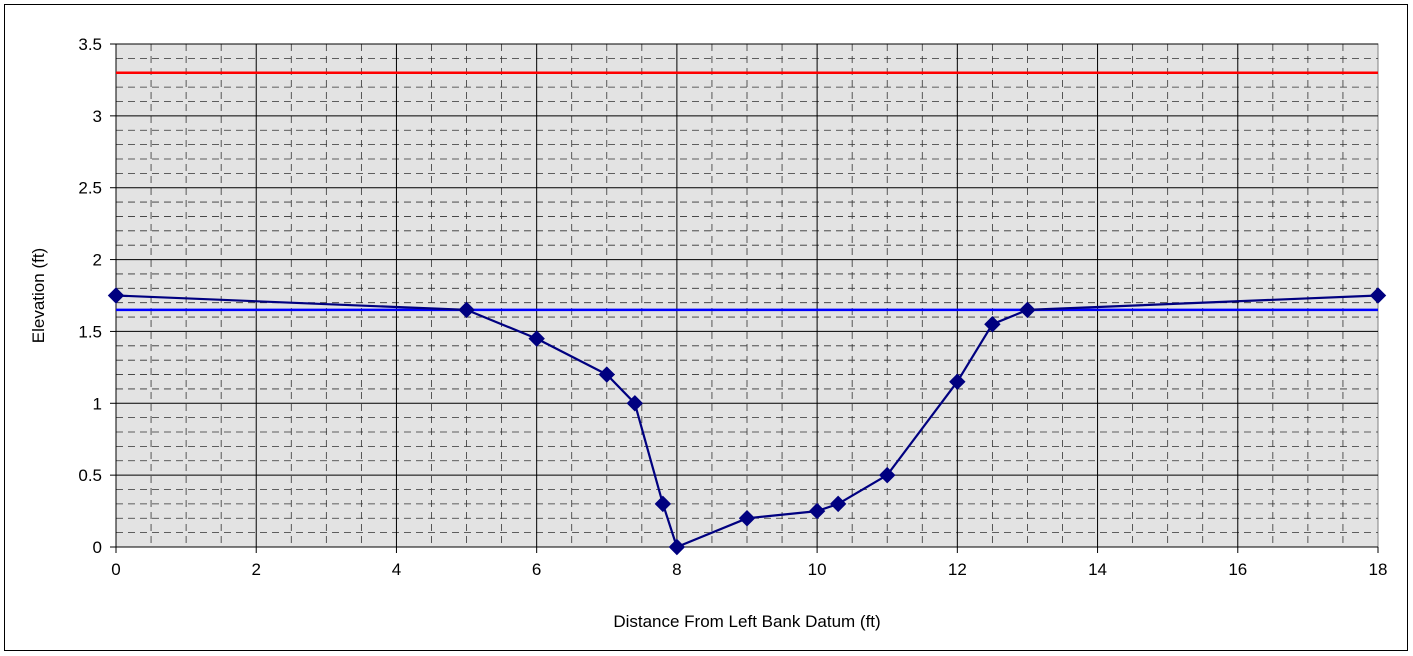 The image size is (1413, 656). Describe the element at coordinates (97, 260) in the screenshot. I see `y-tick-label: 2` at that location.